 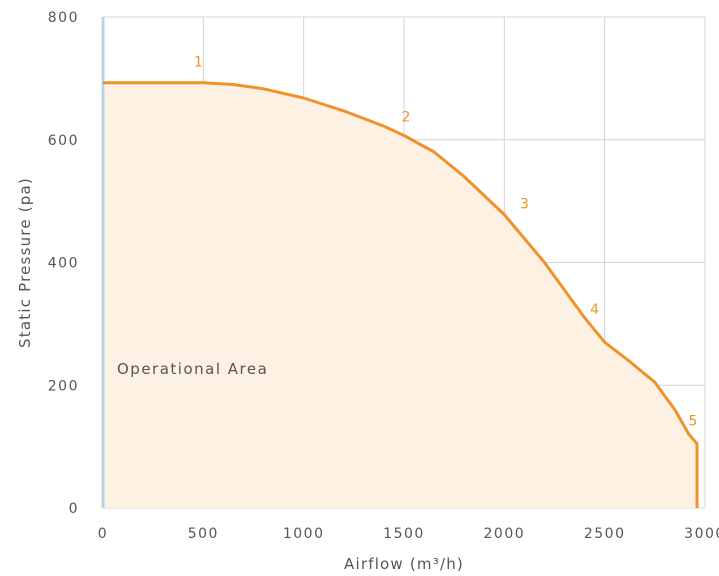 I want to click on curve-point-label-1: 1, so click(x=198, y=63).